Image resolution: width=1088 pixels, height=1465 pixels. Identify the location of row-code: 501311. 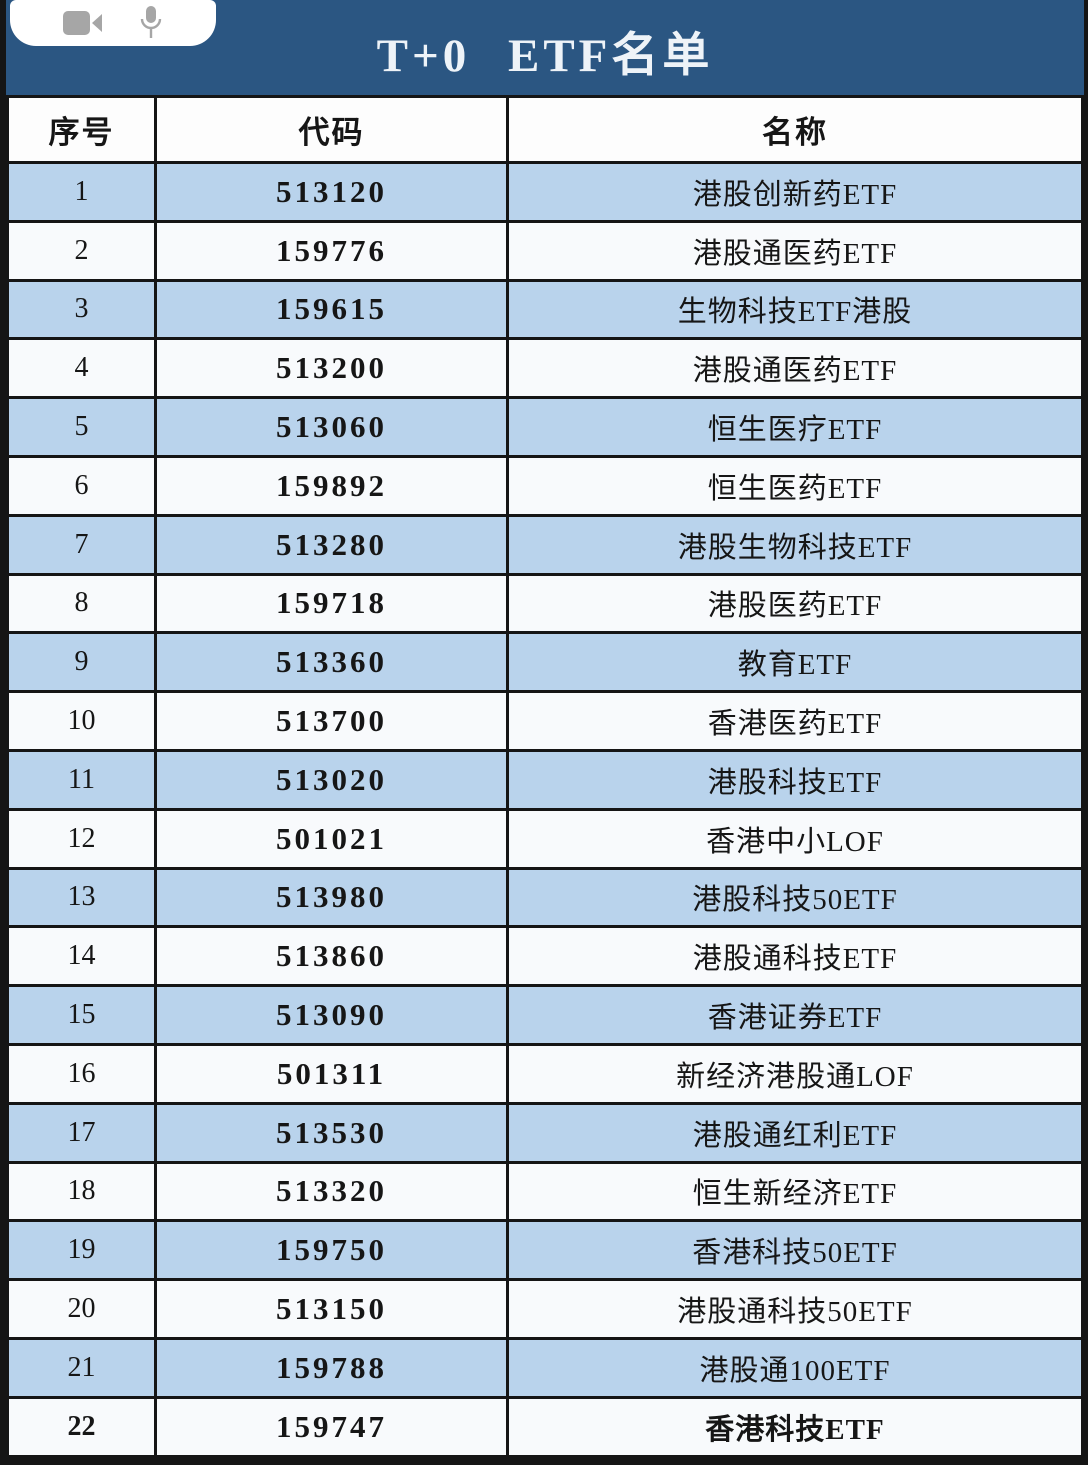
(331, 1073).